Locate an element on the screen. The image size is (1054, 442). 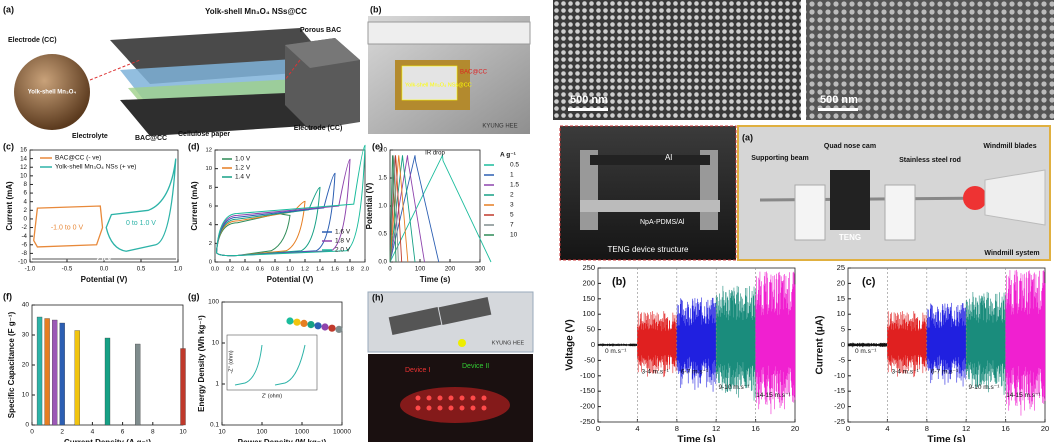
label: (e) is located at coordinates (377, 146).